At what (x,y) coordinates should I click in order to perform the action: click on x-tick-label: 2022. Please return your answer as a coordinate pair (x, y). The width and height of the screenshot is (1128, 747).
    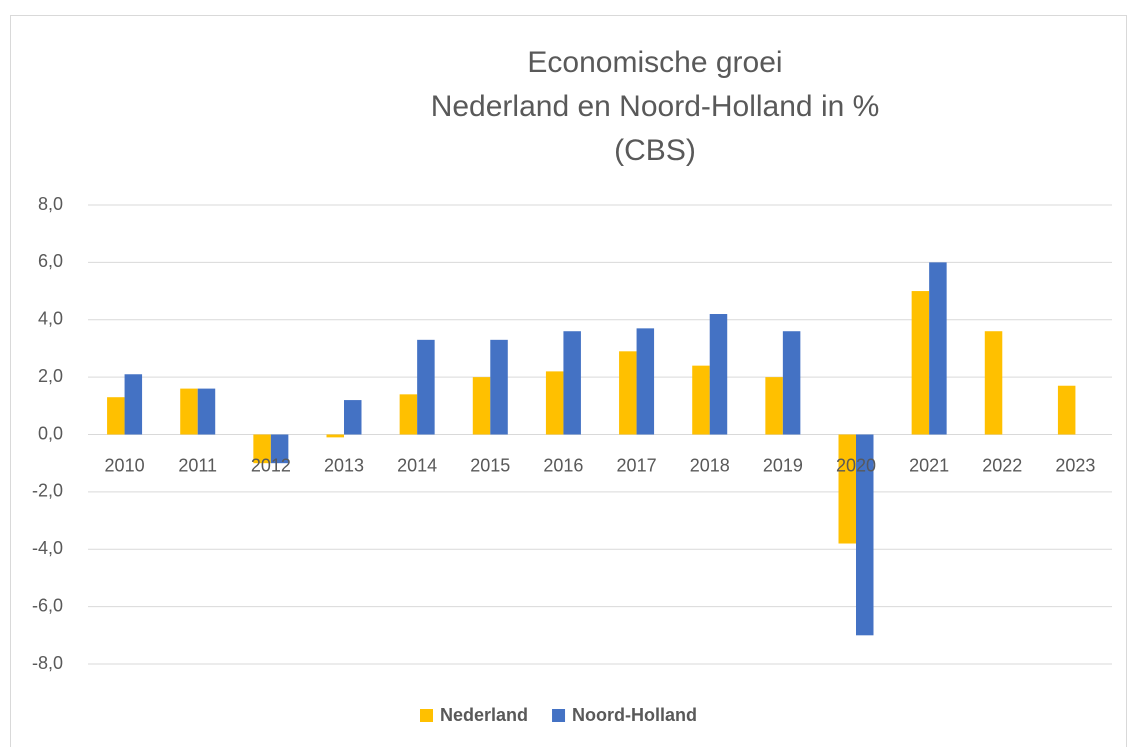
    Looking at the image, I should click on (1002, 465).